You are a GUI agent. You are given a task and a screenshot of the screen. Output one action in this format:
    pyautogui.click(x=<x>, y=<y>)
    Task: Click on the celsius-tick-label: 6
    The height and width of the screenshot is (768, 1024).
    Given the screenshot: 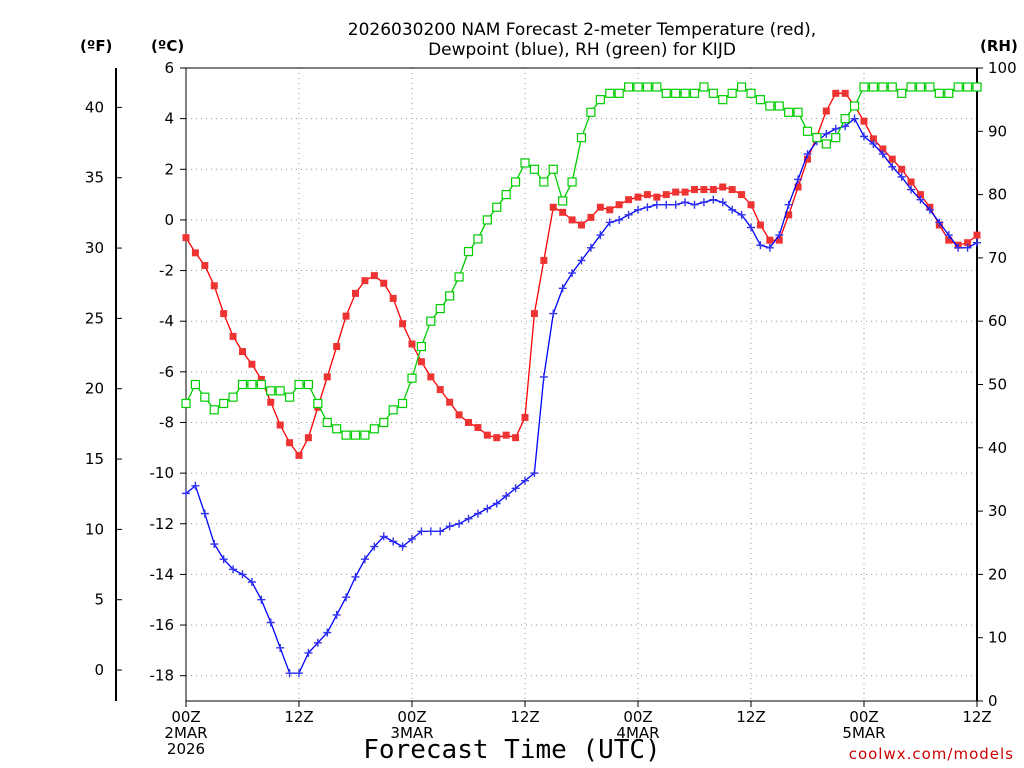 What is the action you would take?
    pyautogui.click(x=169, y=68)
    